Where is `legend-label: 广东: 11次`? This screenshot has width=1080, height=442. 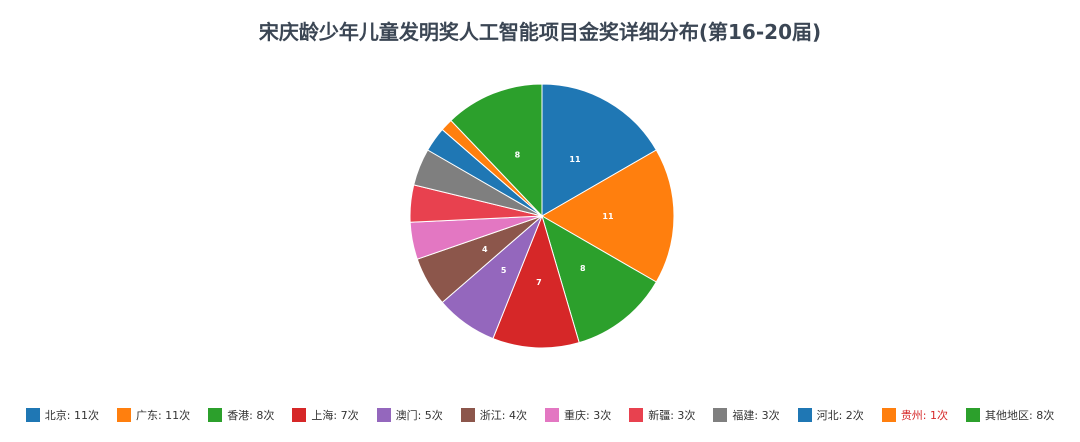
legend-label: 广东: 11次 is located at coordinates (163, 415).